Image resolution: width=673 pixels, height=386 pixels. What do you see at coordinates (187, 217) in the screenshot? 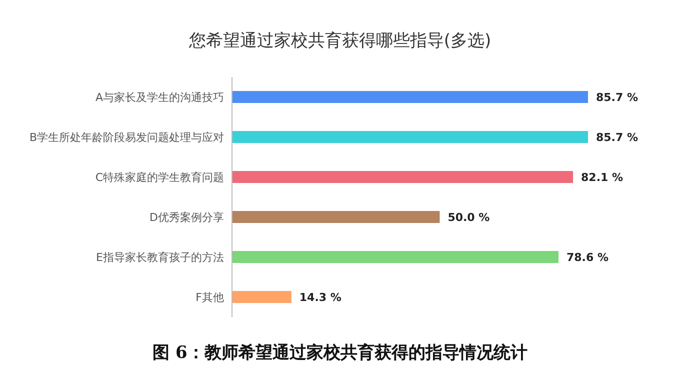
I see `y-tick-label: D优秀案例分享` at bounding box center [187, 217].